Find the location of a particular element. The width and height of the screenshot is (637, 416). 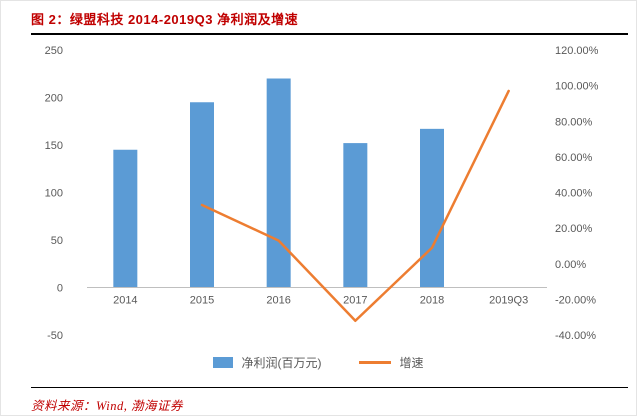

svg-text: 150 is located at coordinates (54, 146).